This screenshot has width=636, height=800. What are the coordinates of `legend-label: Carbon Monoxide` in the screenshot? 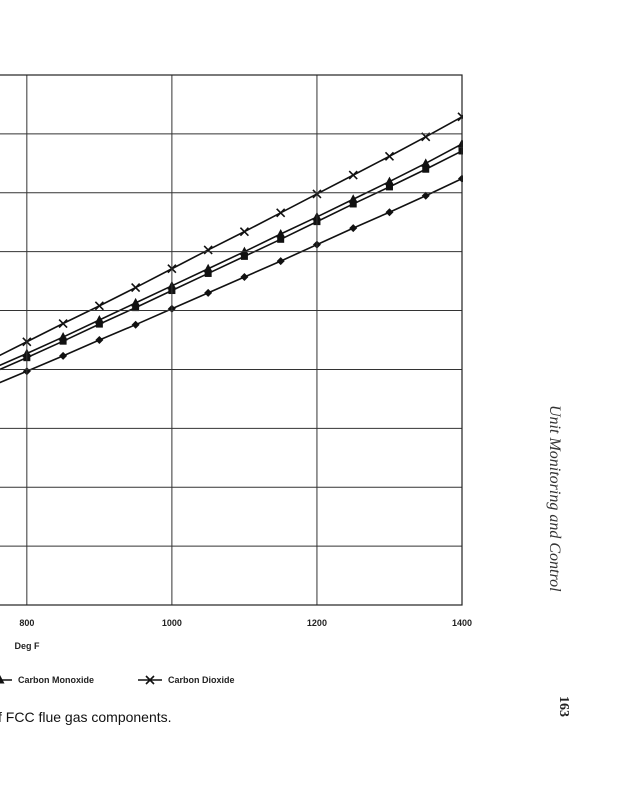 It's located at (56, 680).